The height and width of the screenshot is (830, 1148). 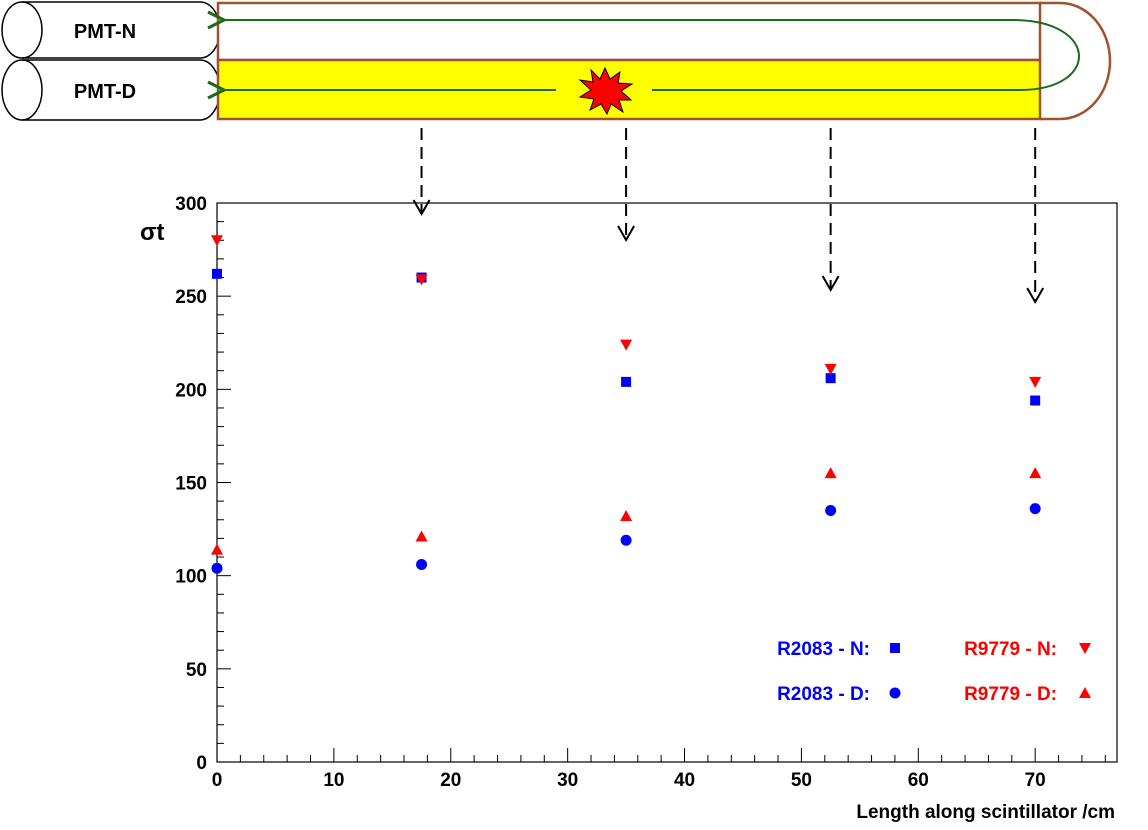 What do you see at coordinates (191, 204) in the screenshot?
I see `y-tick-label: 300` at bounding box center [191, 204].